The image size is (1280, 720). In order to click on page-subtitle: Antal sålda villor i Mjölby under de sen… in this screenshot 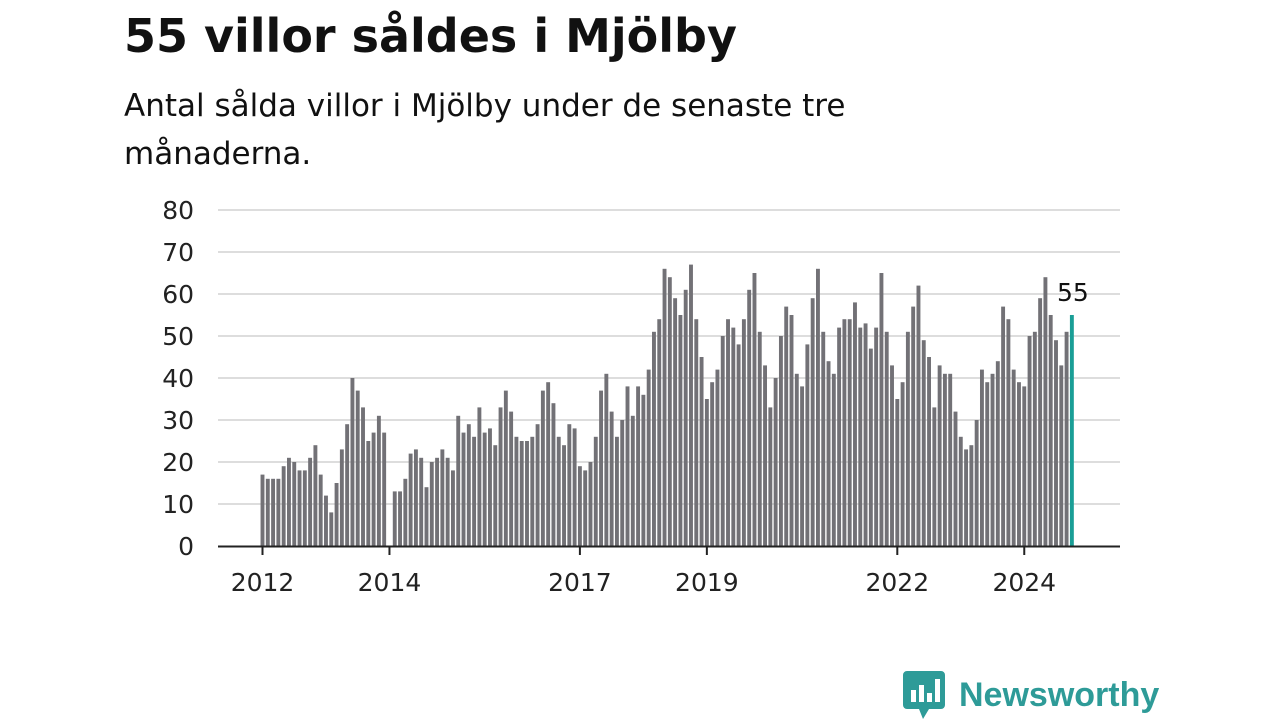, I will do `click(485, 130)`.